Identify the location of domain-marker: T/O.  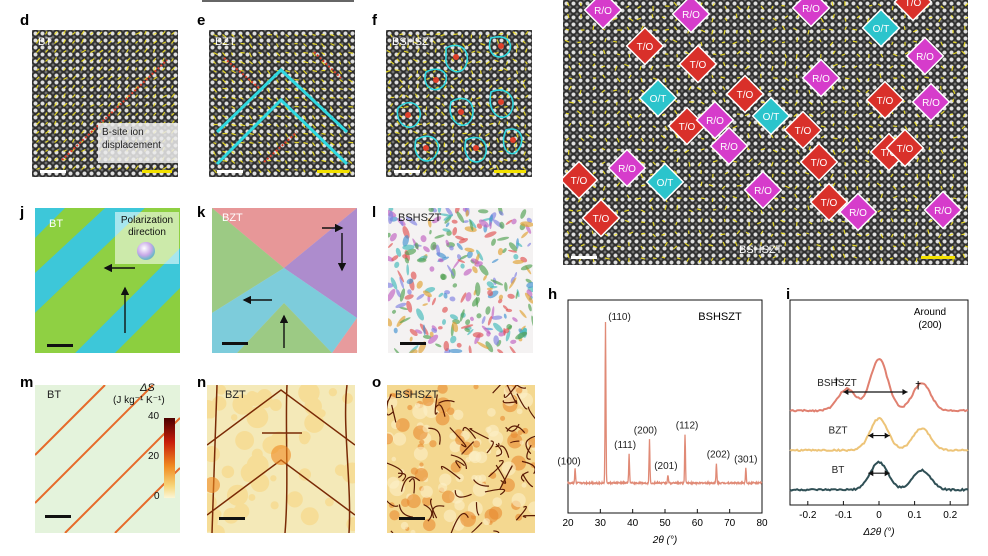
(601, 218).